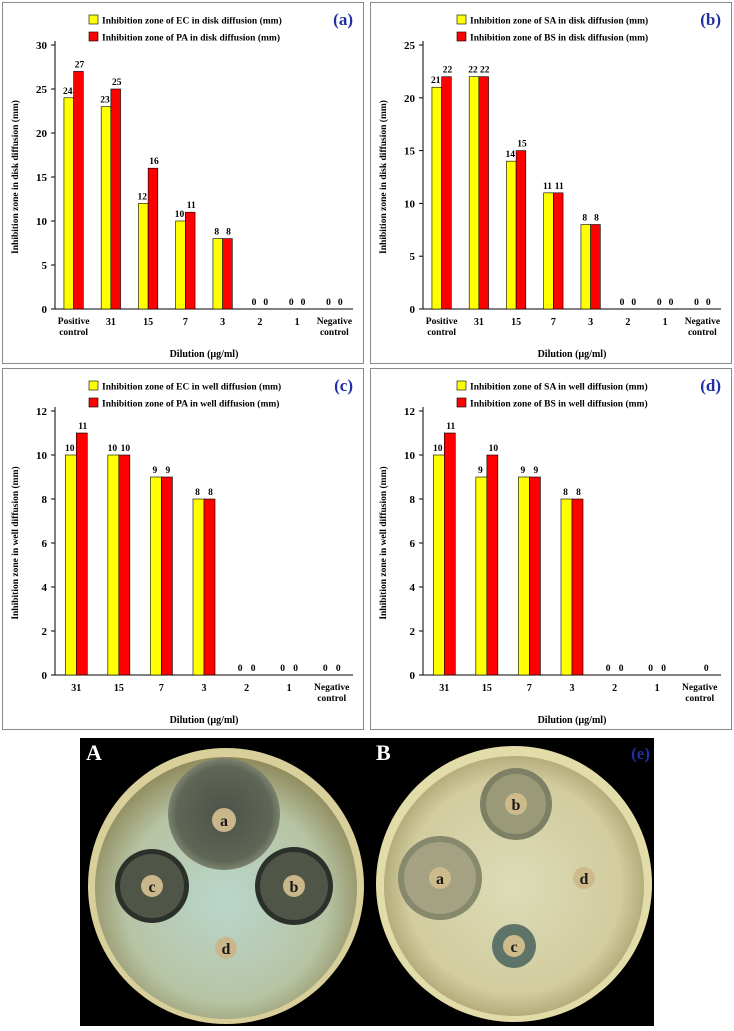 This screenshot has width=734, height=1031. Describe the element at coordinates (383, 752) in the screenshot. I see `plate-b-label: B` at that location.